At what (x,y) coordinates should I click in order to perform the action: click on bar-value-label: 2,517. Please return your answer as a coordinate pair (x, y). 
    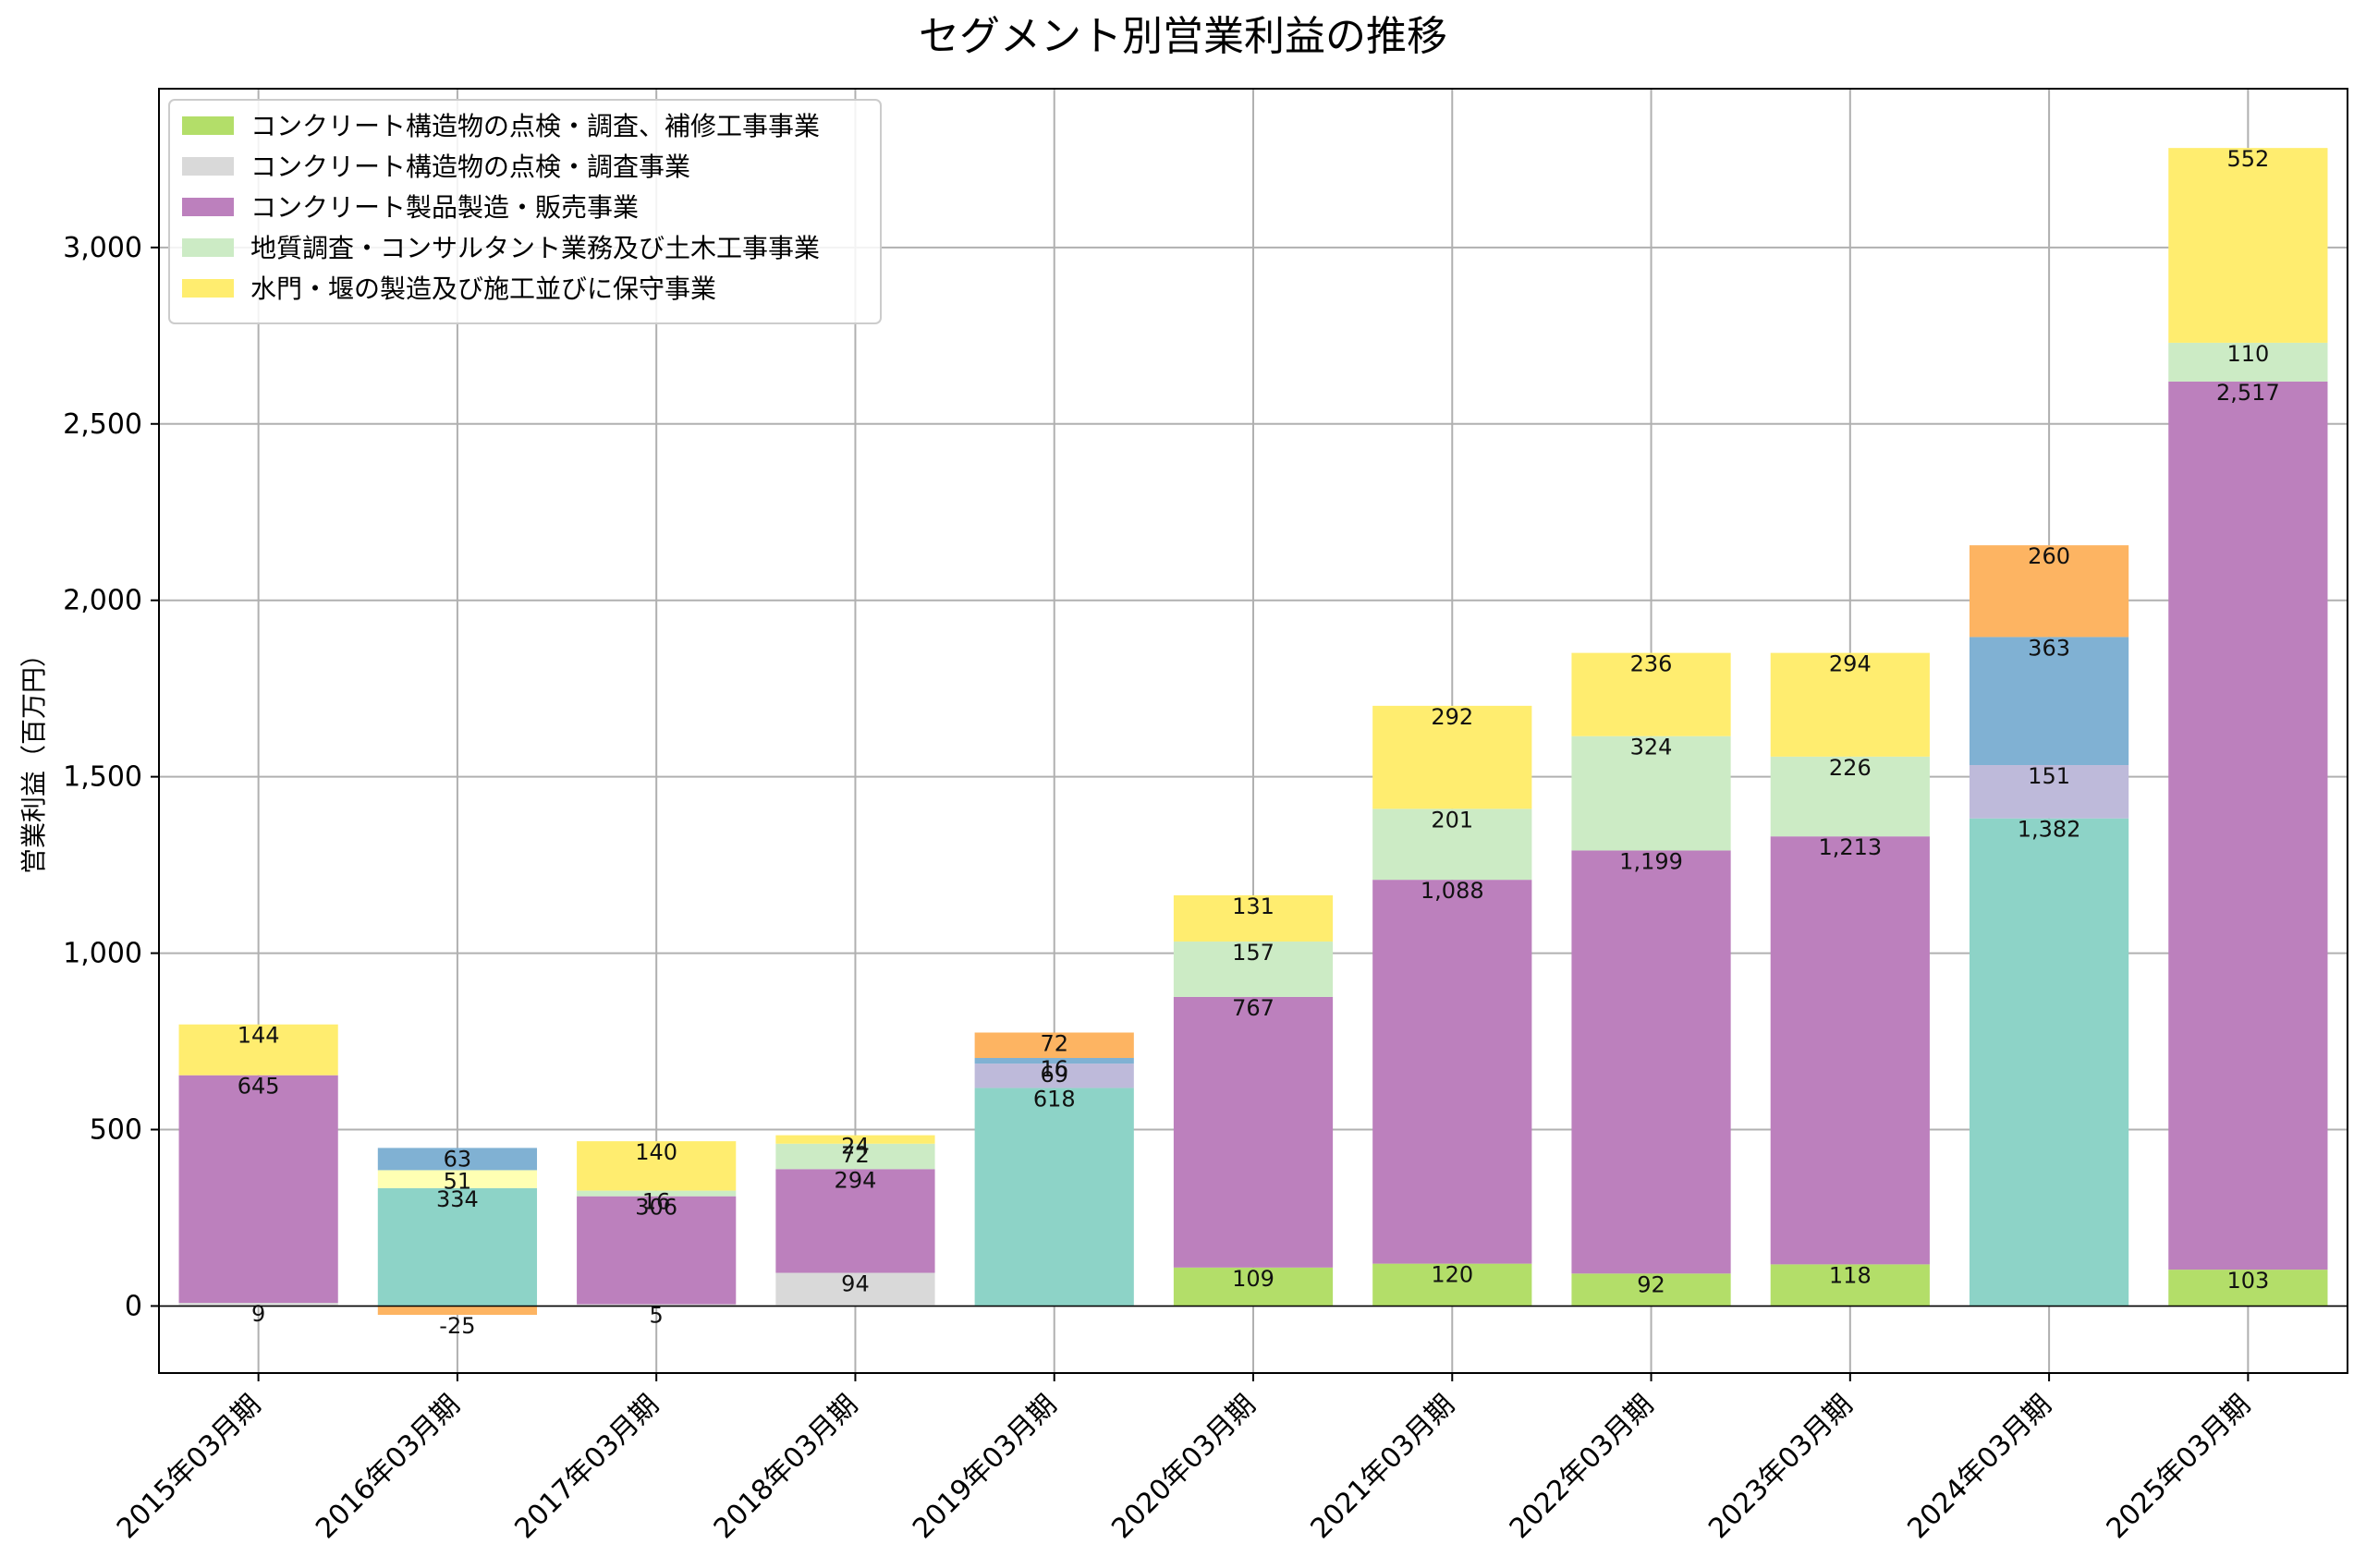
    Looking at the image, I should click on (2248, 393).